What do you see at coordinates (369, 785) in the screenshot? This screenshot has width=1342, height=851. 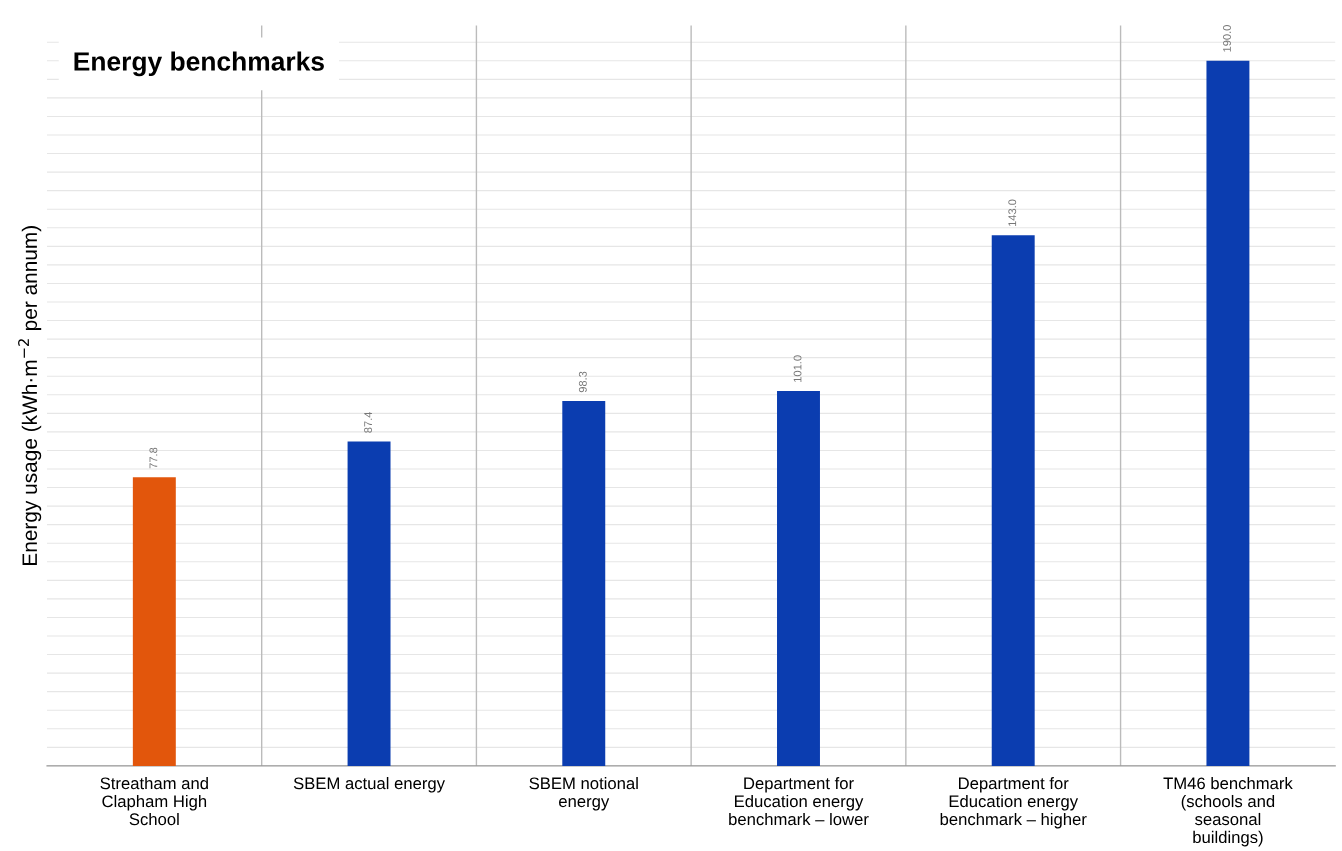 I see `x-tick-label: SBEM actual energy` at bounding box center [369, 785].